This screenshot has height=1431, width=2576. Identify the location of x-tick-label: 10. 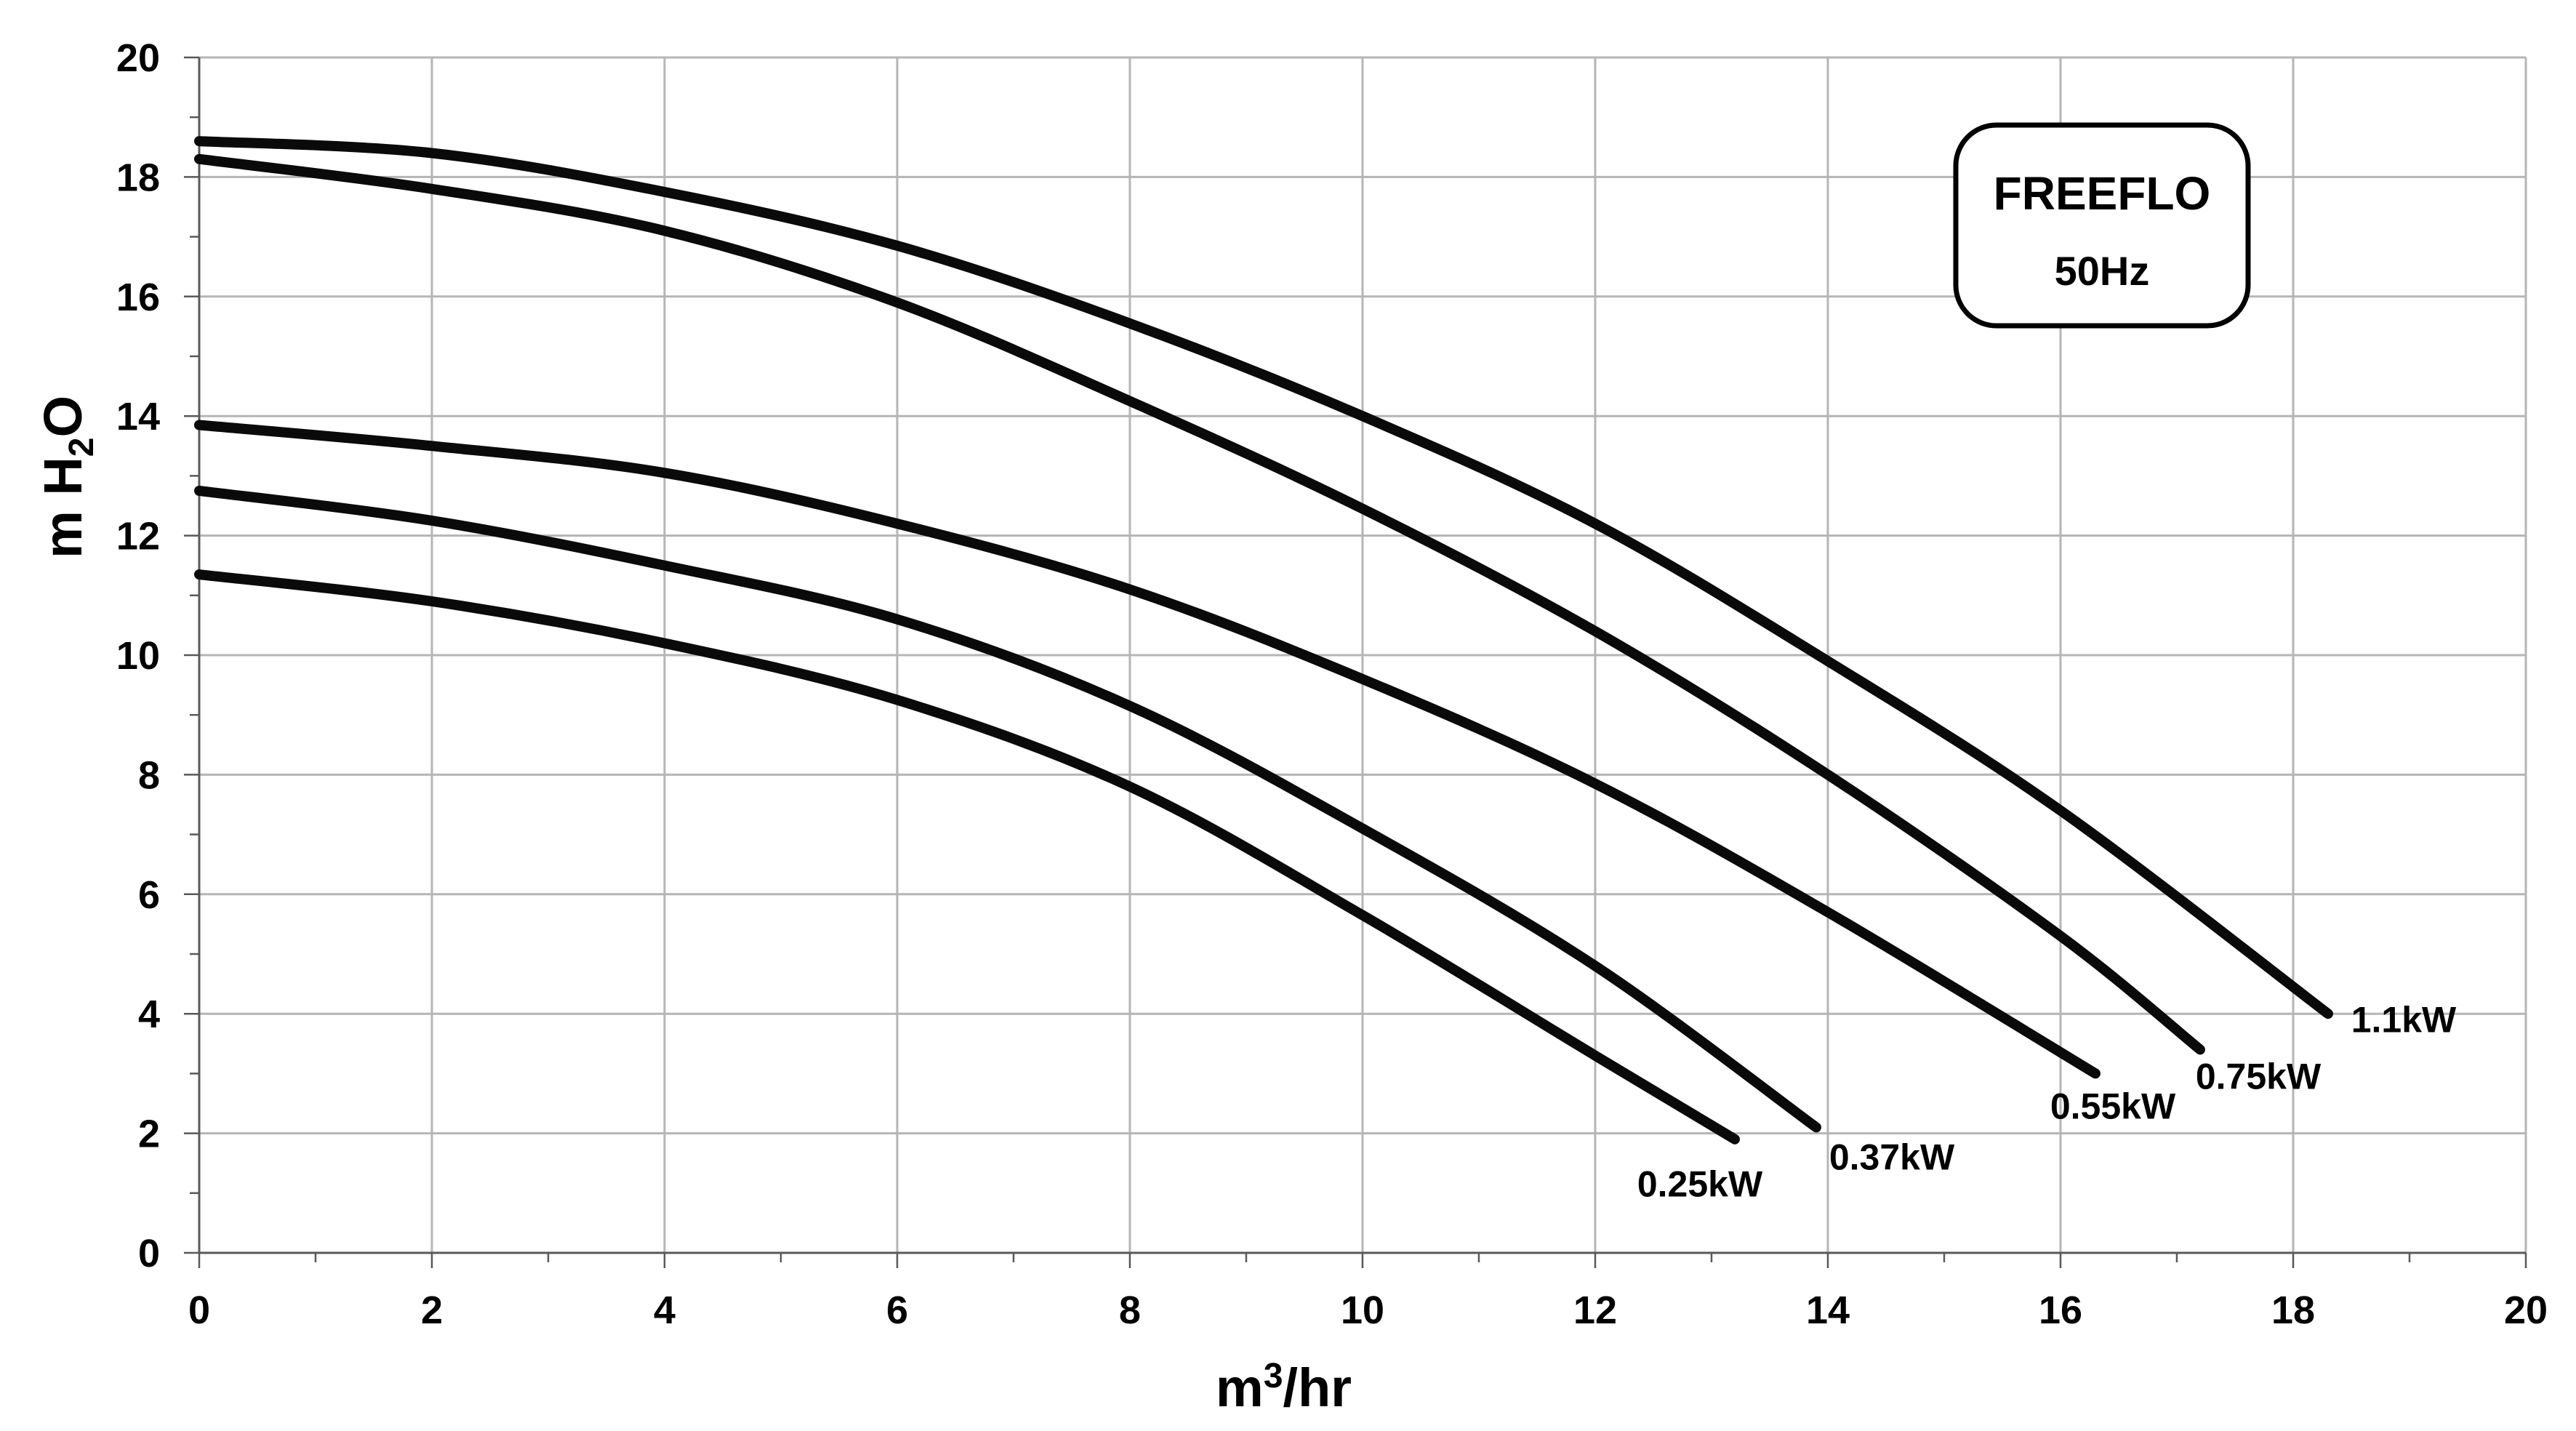
(1362, 1310).